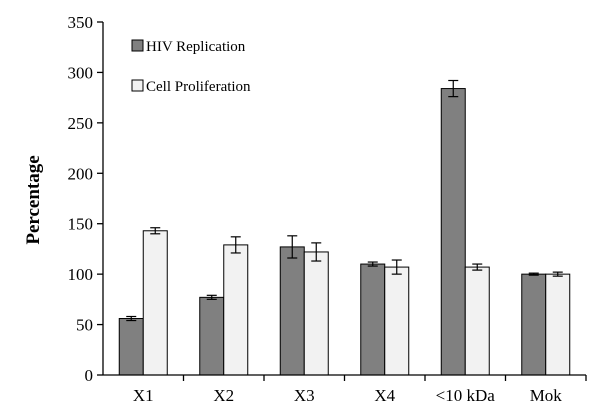 The image size is (603, 413). I want to click on legend: HIV Replication Cell Proliferation, so click(191, 67).